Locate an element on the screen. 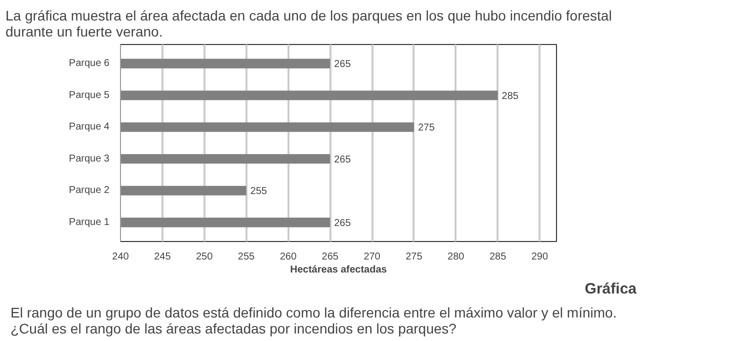  text: El rango de un grupo de datos está definido como la diferencia entre el máximo valor y el mínimo. ¿Cuál es el rango de las áreas afectadas por incendios en los parques? is located at coordinates (313, 320).